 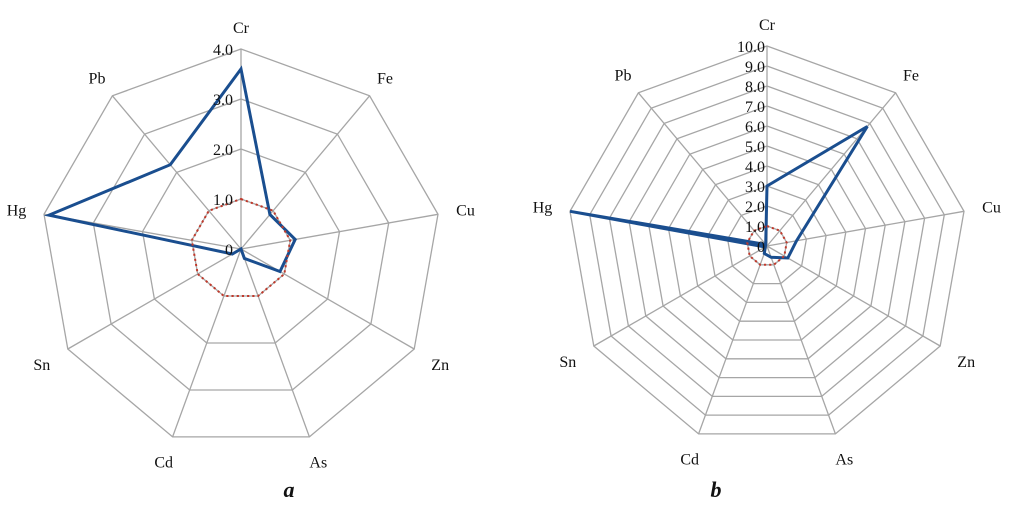 I want to click on panel-label-b: b, so click(x=716, y=489).